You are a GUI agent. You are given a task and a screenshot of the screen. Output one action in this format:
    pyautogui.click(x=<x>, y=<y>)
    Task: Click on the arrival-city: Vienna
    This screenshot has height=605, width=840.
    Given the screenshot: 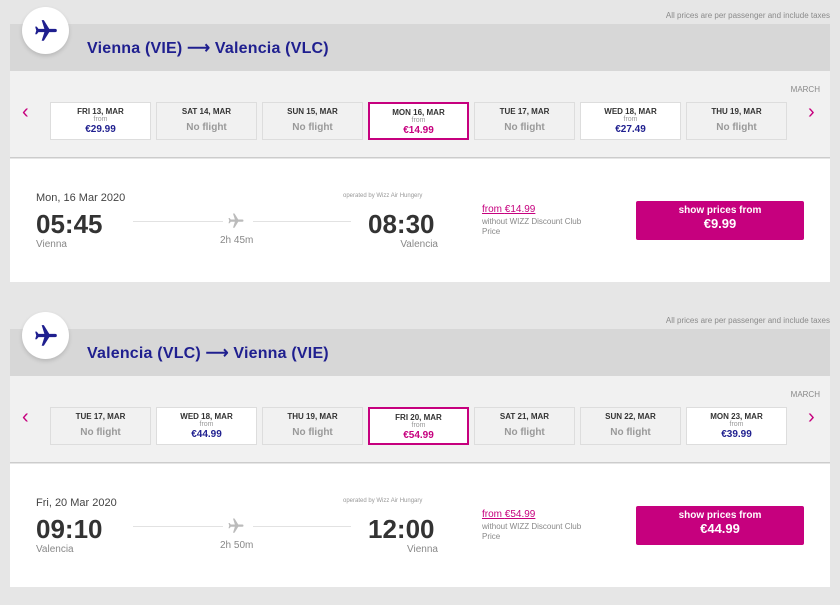 What is the action you would take?
    pyautogui.click(x=422, y=549)
    